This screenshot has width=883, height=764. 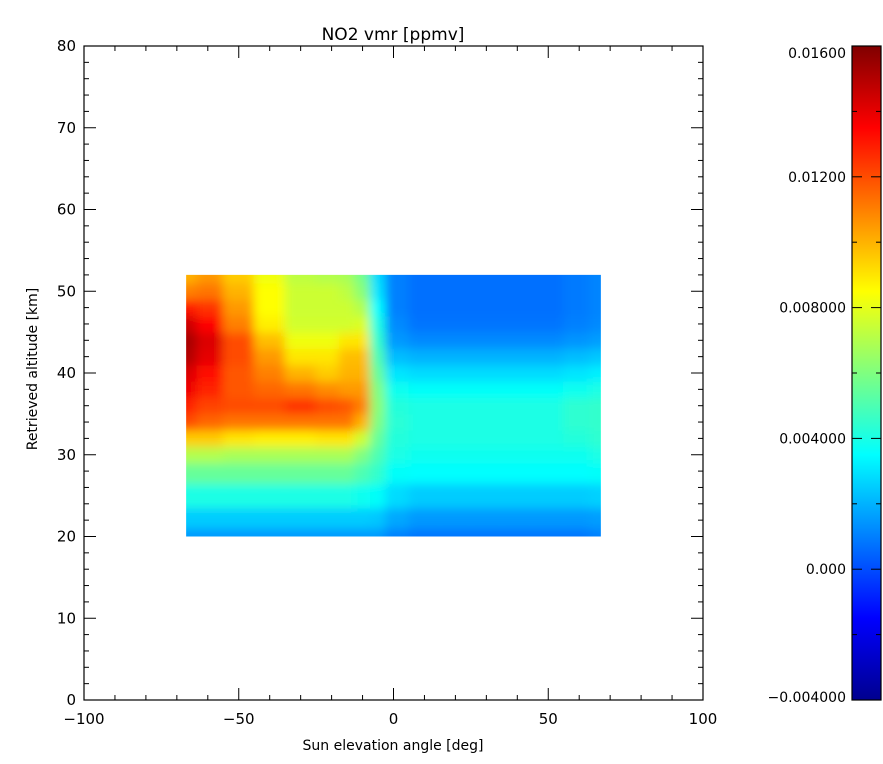 What do you see at coordinates (66, 210) in the screenshot?
I see `y-tick-label: 60` at bounding box center [66, 210].